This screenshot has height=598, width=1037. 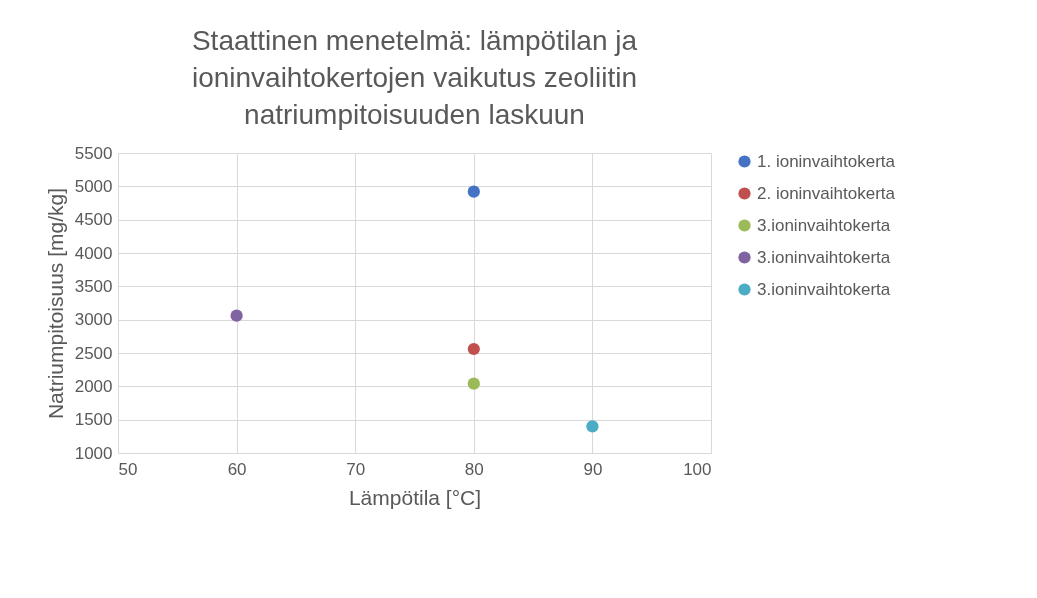 What do you see at coordinates (474, 469) in the screenshot?
I see `x-tick-label: 80` at bounding box center [474, 469].